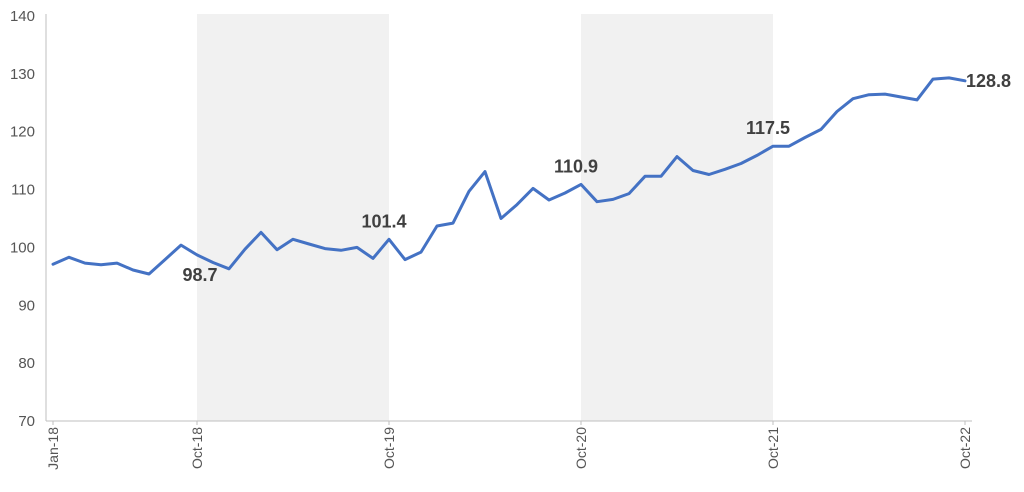 The height and width of the screenshot is (492, 1024). Describe the element at coordinates (22, 247) in the screenshot. I see `y-tick-label: 100` at that location.